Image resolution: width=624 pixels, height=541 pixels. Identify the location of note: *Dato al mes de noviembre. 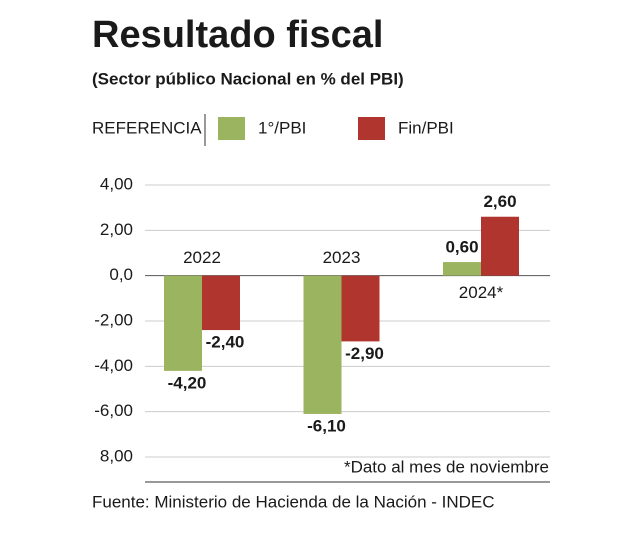
(446, 466).